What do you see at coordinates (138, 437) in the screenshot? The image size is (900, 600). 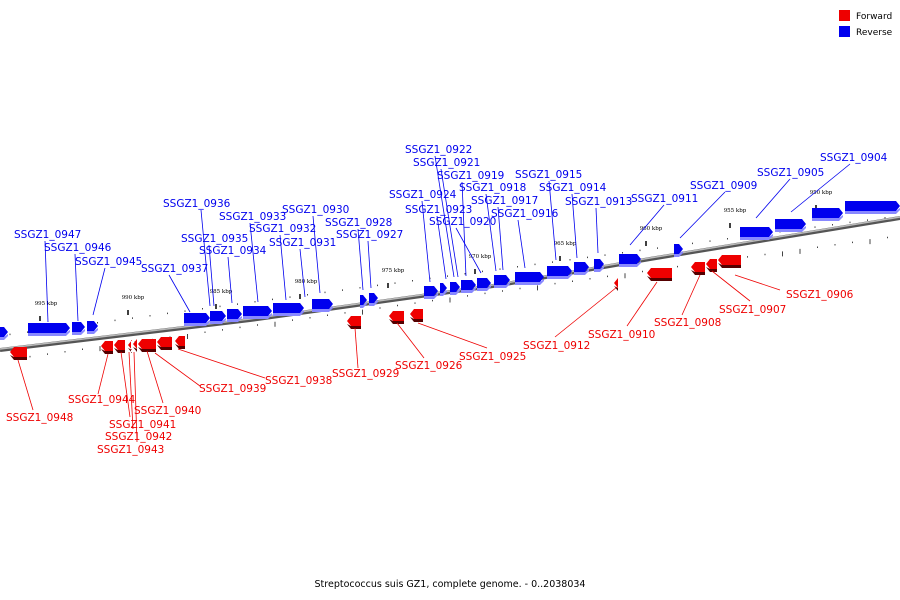 I see `forward-gene-label: SSGZ1_0942` at bounding box center [138, 437].